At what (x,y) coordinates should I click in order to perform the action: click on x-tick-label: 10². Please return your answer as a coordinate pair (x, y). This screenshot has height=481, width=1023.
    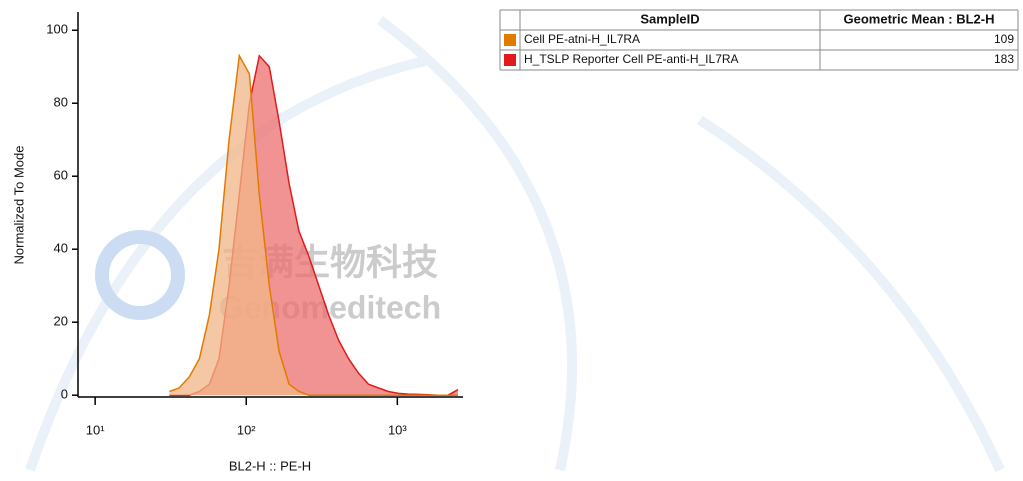
    Looking at the image, I should click on (246, 429).